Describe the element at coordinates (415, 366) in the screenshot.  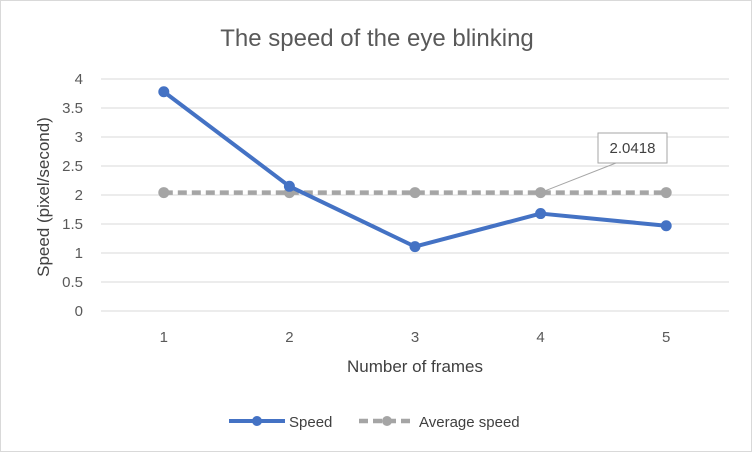
I see `x-axis-title: Number of frames` at that location.